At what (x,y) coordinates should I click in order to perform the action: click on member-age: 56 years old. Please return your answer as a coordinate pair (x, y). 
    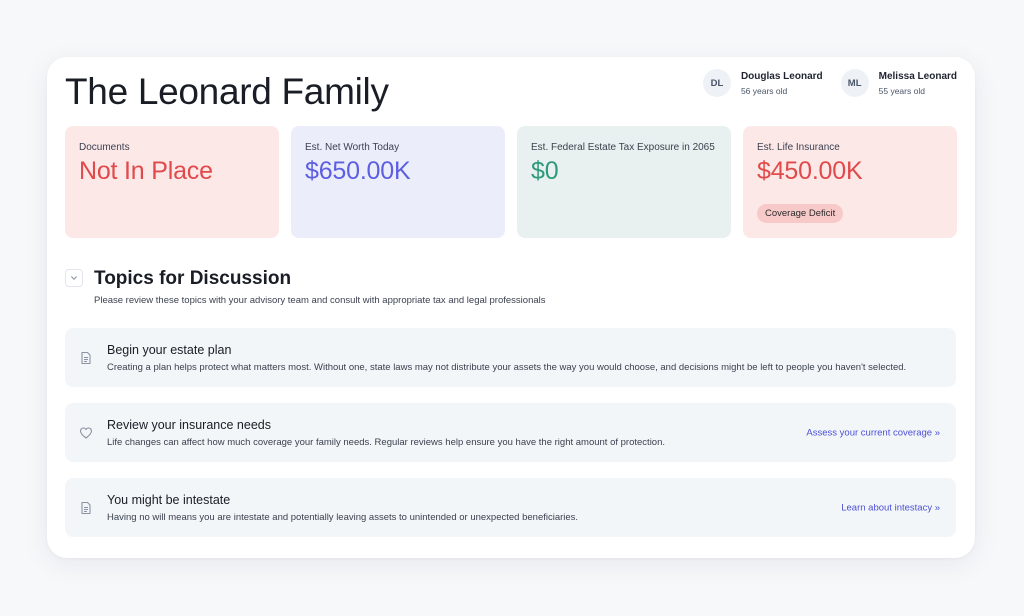
    Looking at the image, I should click on (764, 90).